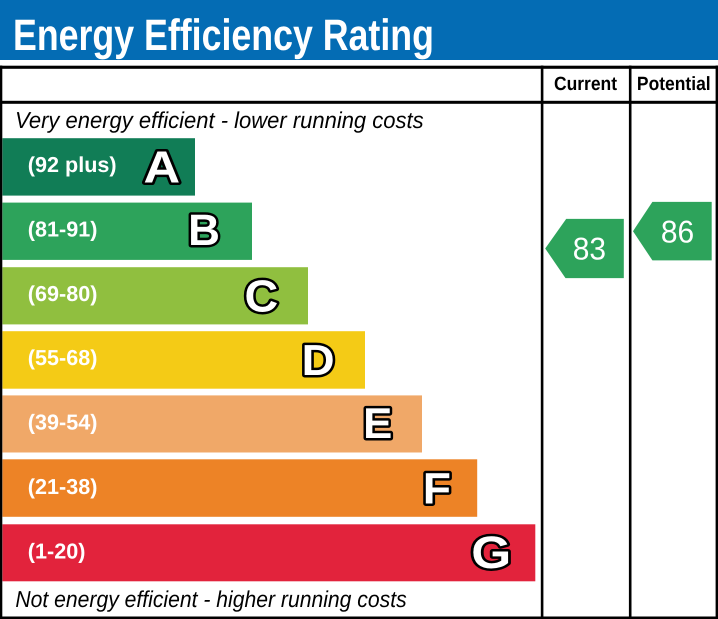 This screenshot has width=718, height=619. What do you see at coordinates (377, 424) in the screenshot?
I see `svg-text: E` at bounding box center [377, 424].